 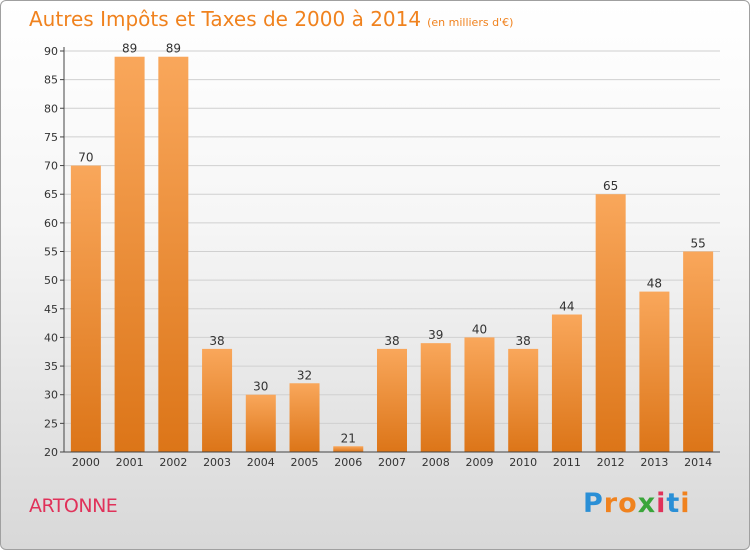 I want to click on bar-2009, so click(x=479, y=394).